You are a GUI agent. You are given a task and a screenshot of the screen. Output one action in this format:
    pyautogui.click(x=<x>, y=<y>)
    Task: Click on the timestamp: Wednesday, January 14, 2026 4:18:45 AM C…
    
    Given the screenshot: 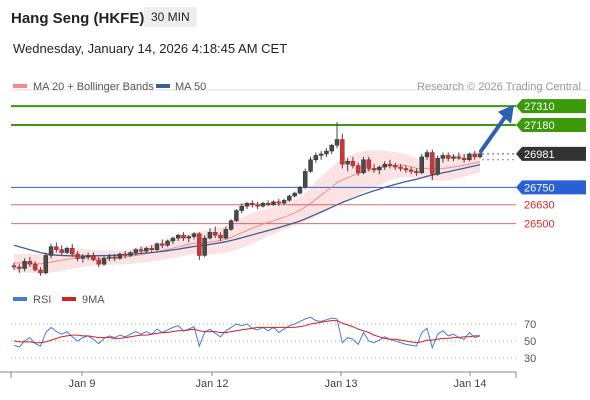 What is the action you would take?
    pyautogui.click(x=150, y=48)
    